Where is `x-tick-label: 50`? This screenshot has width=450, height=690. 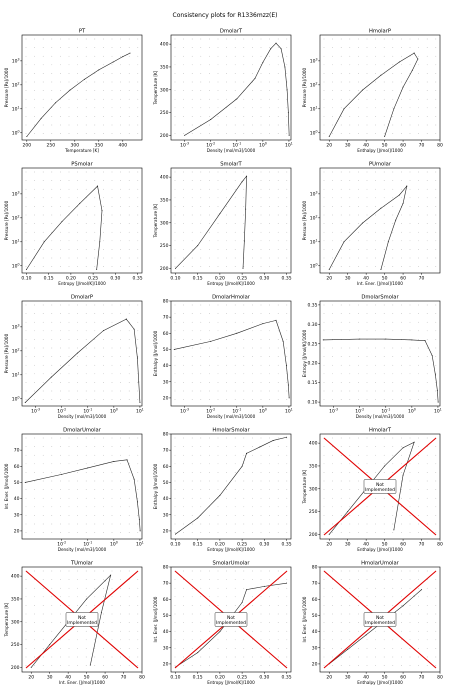 x-tick-label: 50 is located at coordinates (87, 678).